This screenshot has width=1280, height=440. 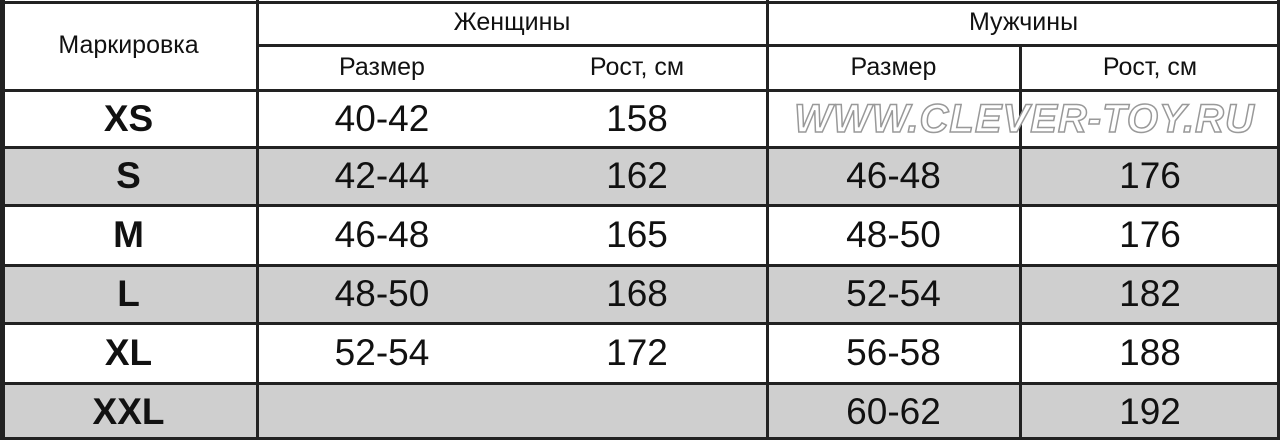 What do you see at coordinates (128, 234) in the screenshot?
I see `cell-mark: M` at bounding box center [128, 234].